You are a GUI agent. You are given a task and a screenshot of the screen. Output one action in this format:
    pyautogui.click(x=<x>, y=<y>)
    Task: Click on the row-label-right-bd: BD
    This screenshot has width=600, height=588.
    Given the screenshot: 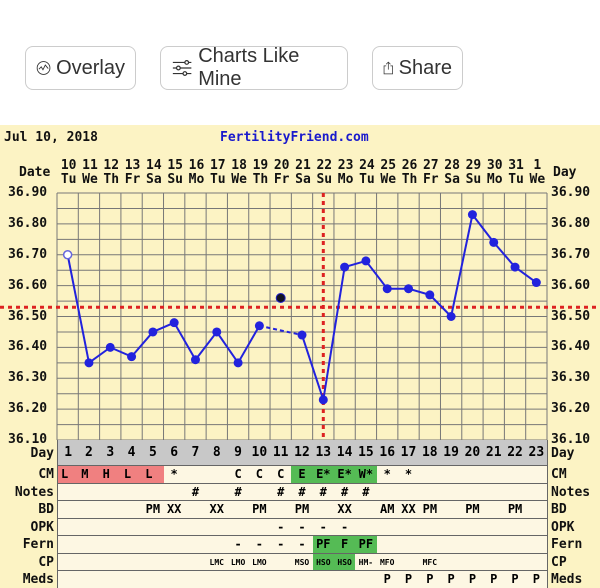 What is the action you would take?
    pyautogui.click(x=559, y=510)
    